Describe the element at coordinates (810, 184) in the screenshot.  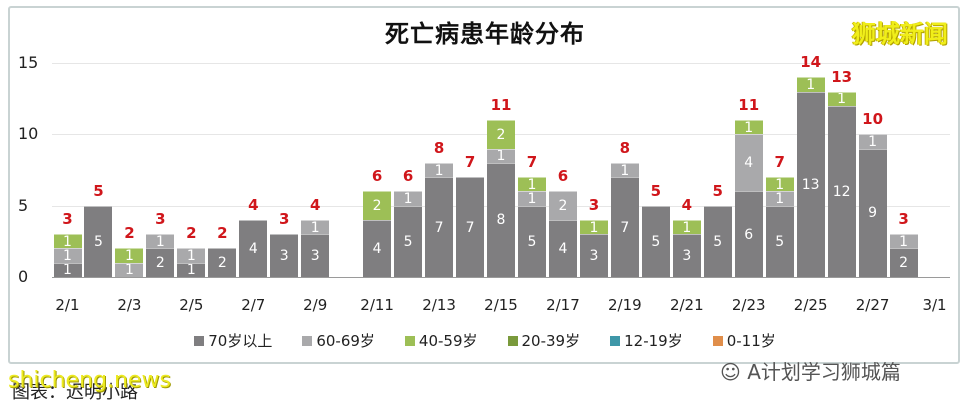
I see `bar-segment: 13` at that location.